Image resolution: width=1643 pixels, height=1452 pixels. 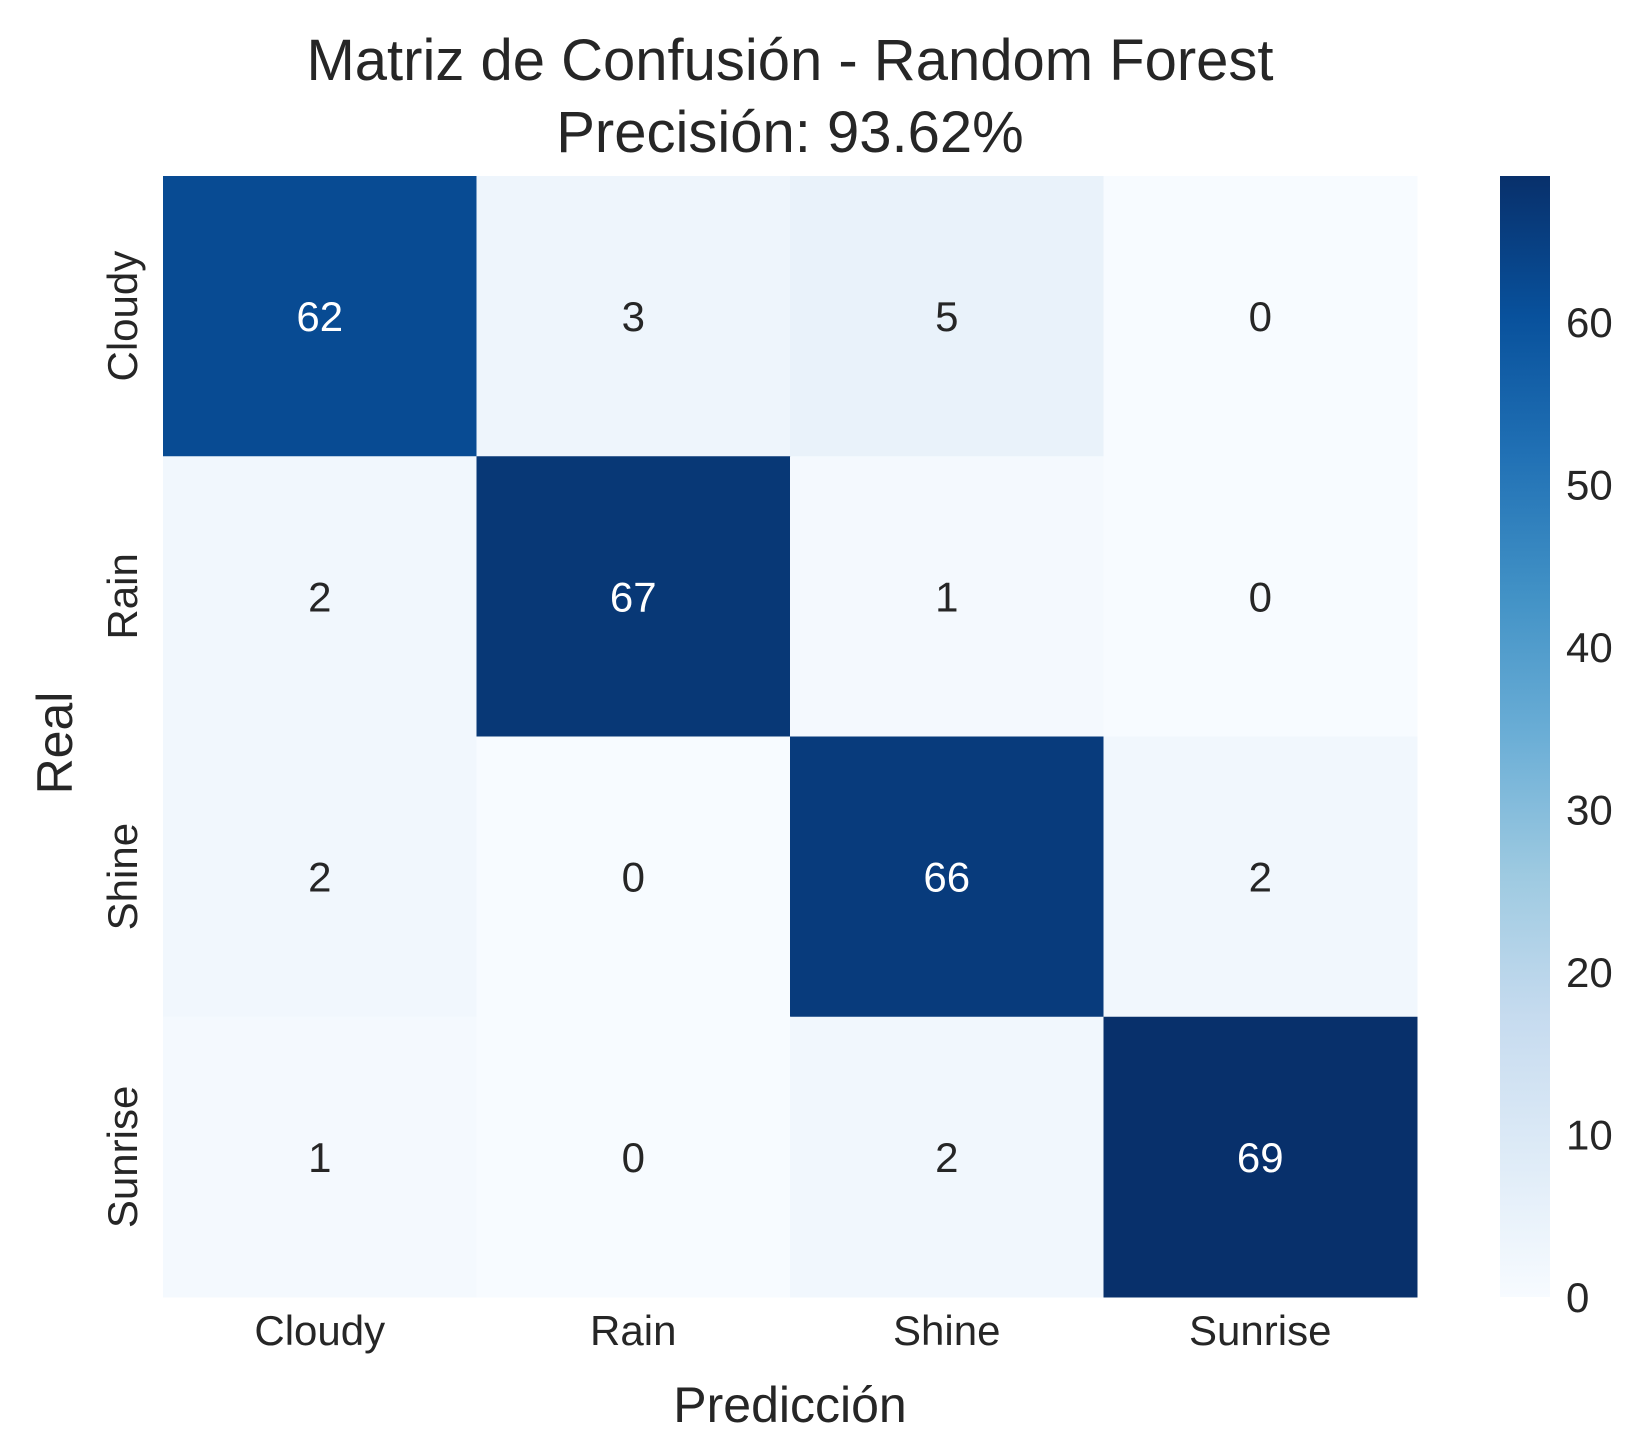 I want to click on colorbar-tick-label: 30, so click(x=1589, y=810).